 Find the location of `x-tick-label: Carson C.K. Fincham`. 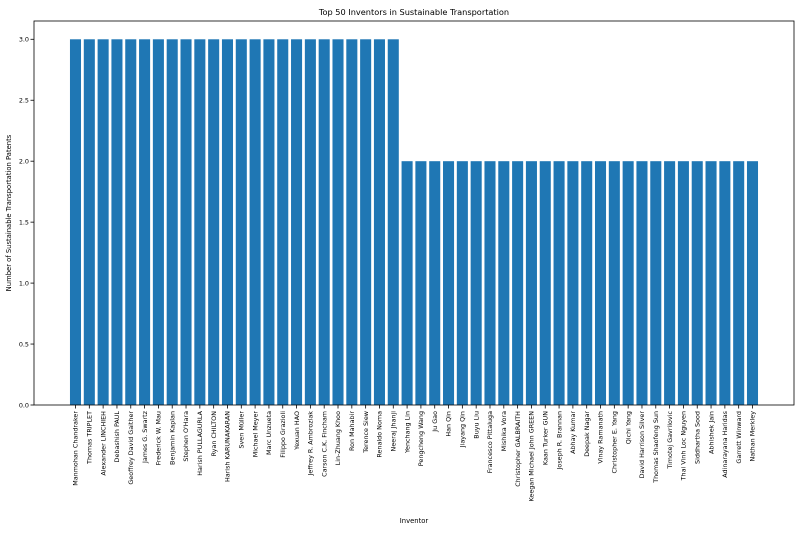

x-tick-label: Carson C.K. Fincham is located at coordinates (324, 444).